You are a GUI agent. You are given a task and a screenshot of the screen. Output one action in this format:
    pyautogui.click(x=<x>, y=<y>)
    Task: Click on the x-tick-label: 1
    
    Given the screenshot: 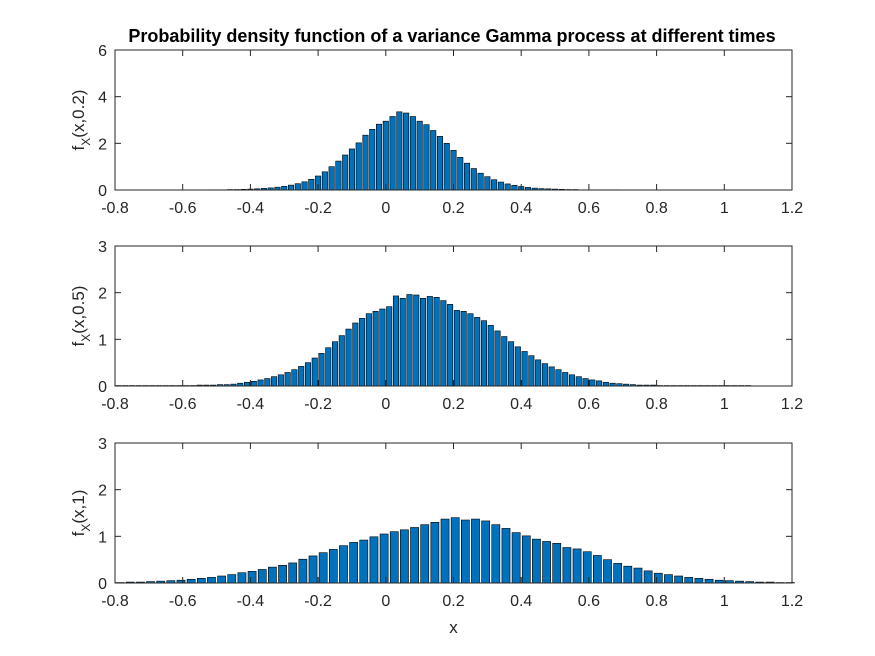 What is the action you would take?
    pyautogui.click(x=724, y=404)
    